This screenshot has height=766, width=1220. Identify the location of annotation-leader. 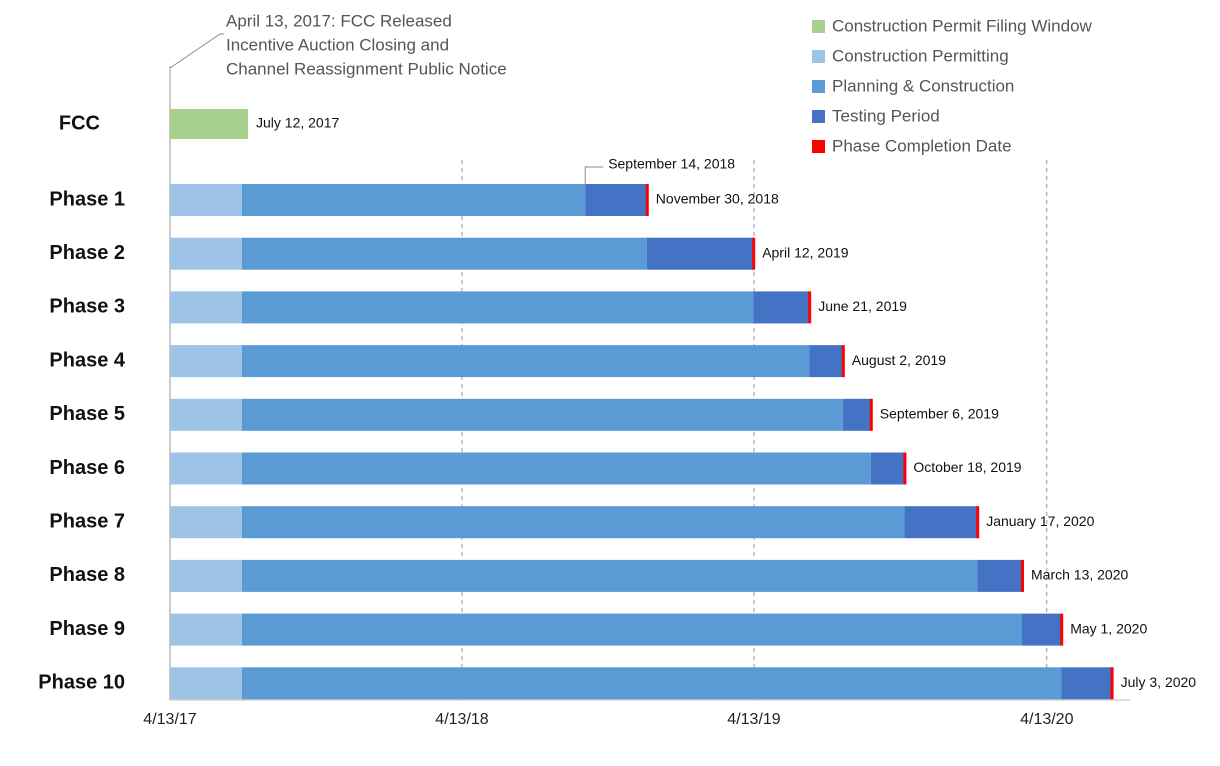
(196, 51).